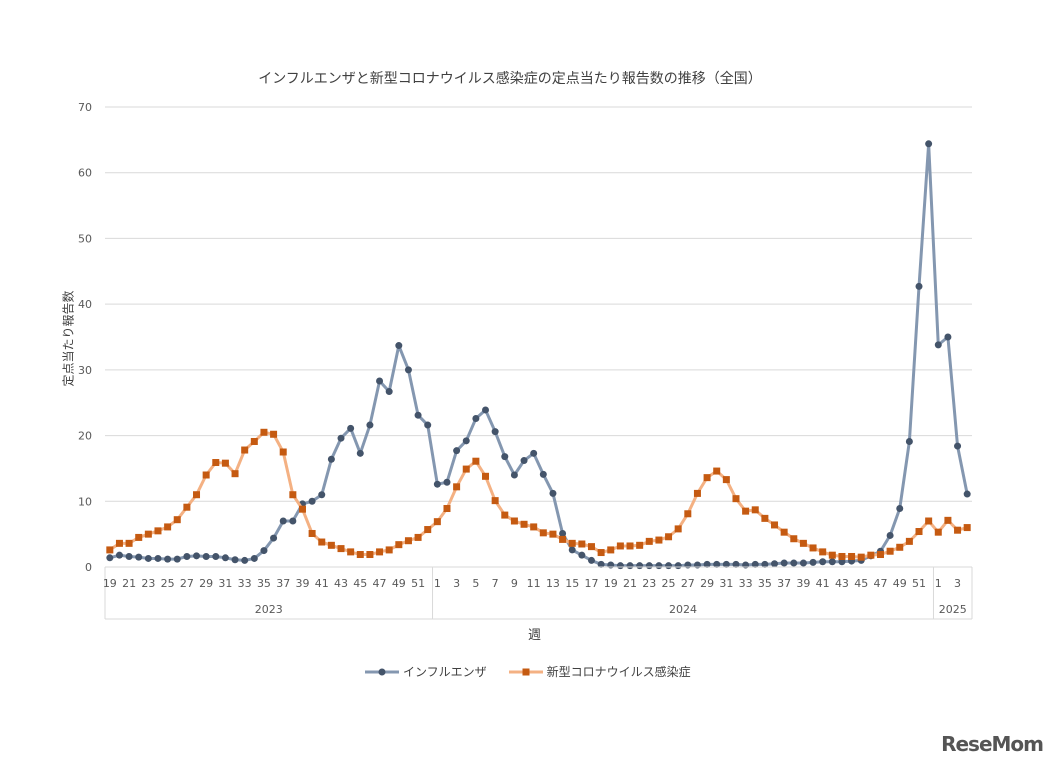  I want to click on y-tick-label: 10, so click(85, 501).